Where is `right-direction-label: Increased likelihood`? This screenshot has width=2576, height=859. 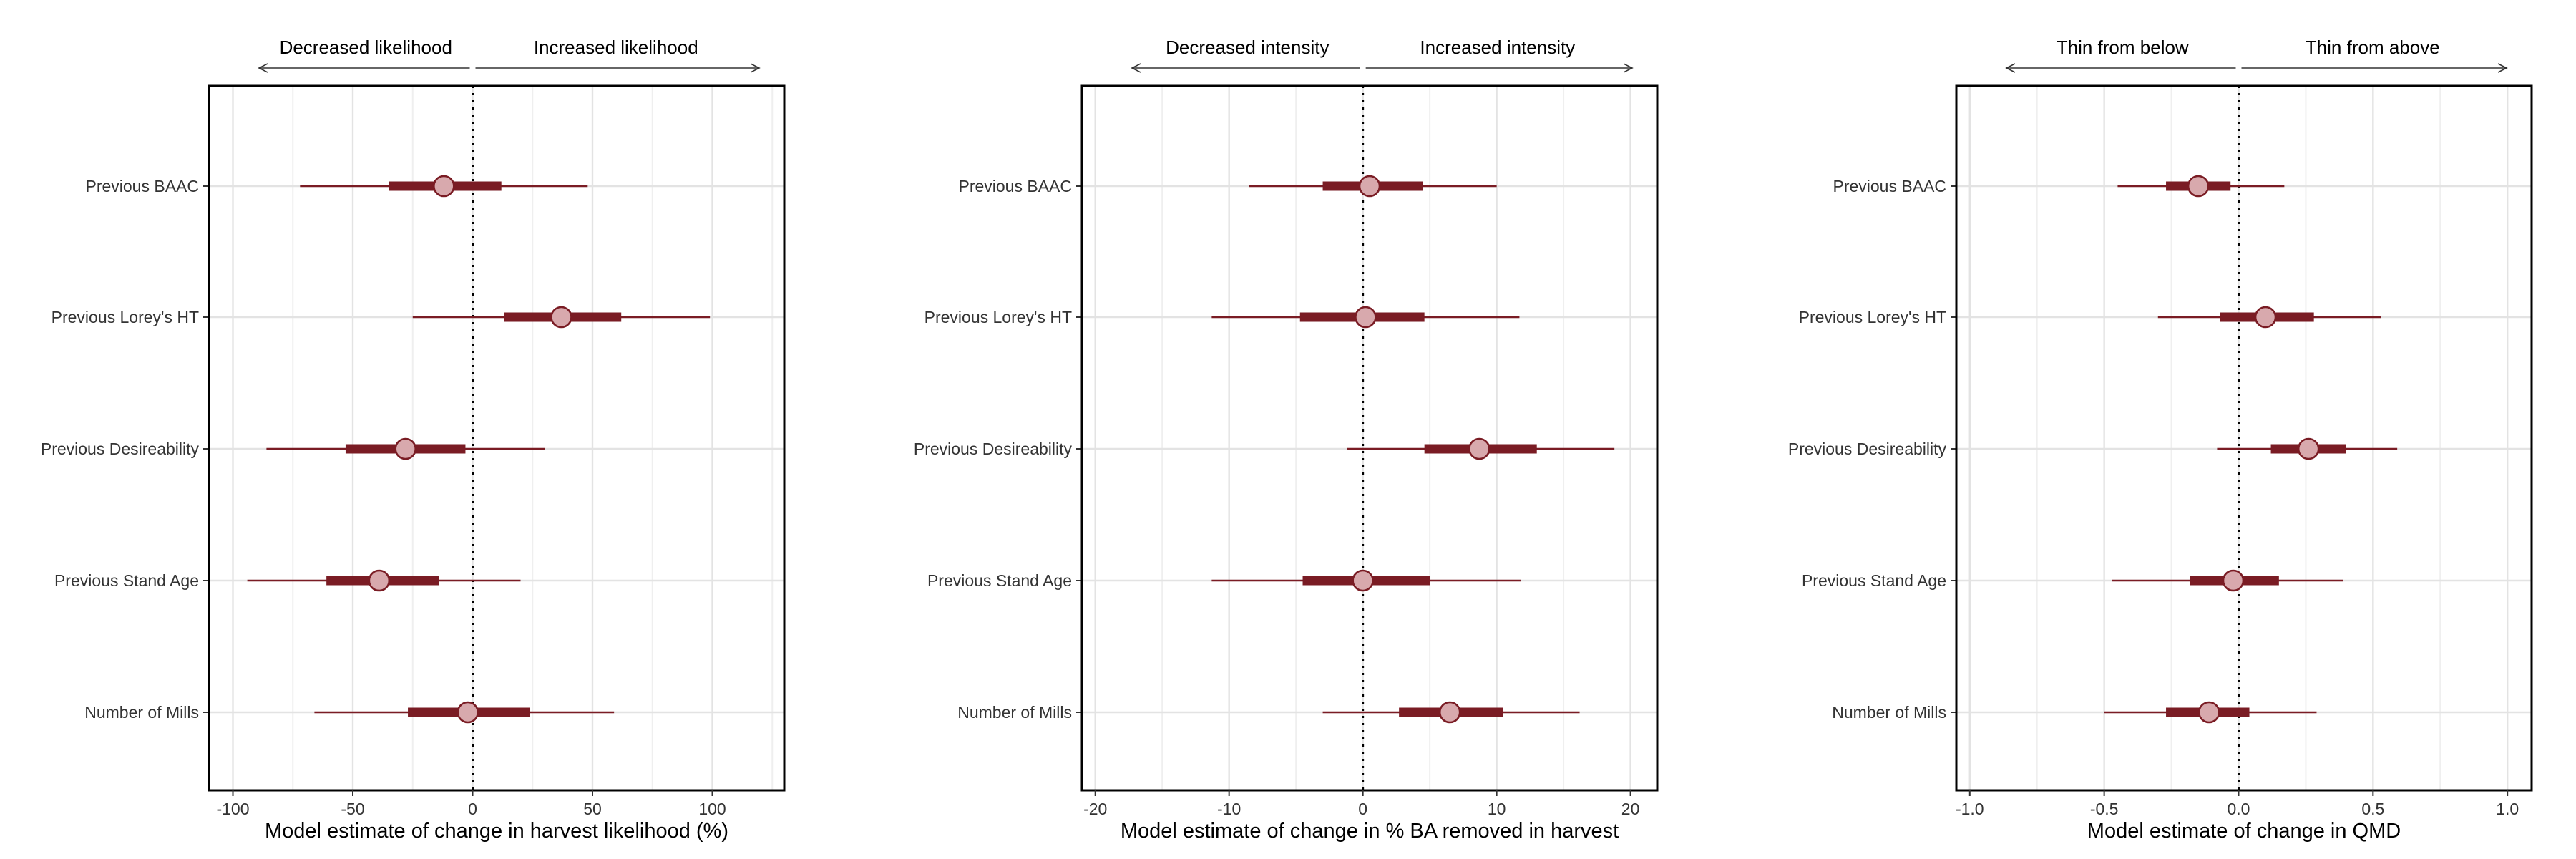
right-direction-label: Increased likelihood is located at coordinates (616, 48).